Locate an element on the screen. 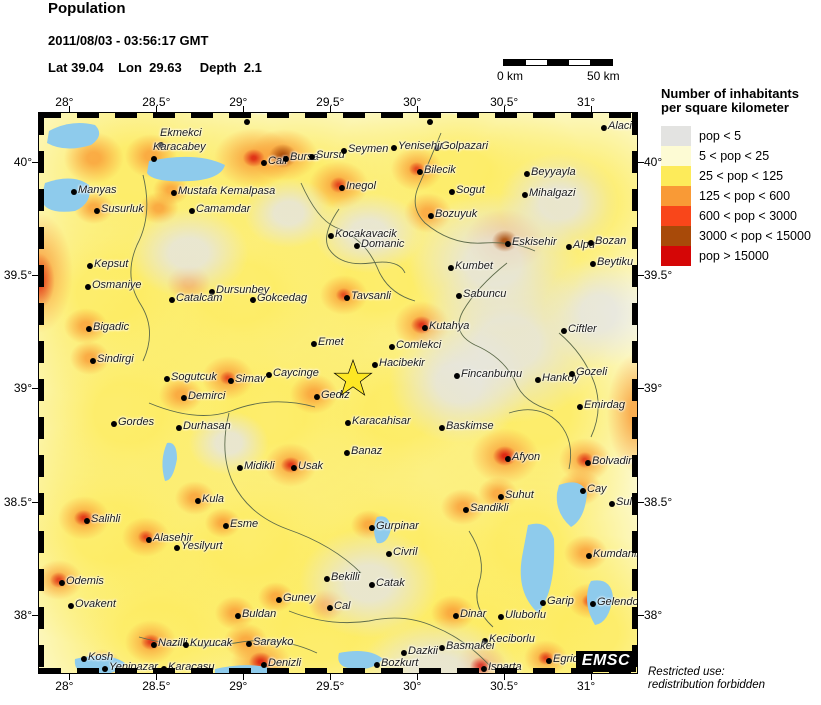  city-label: Dursunbey is located at coordinates (243, 290).